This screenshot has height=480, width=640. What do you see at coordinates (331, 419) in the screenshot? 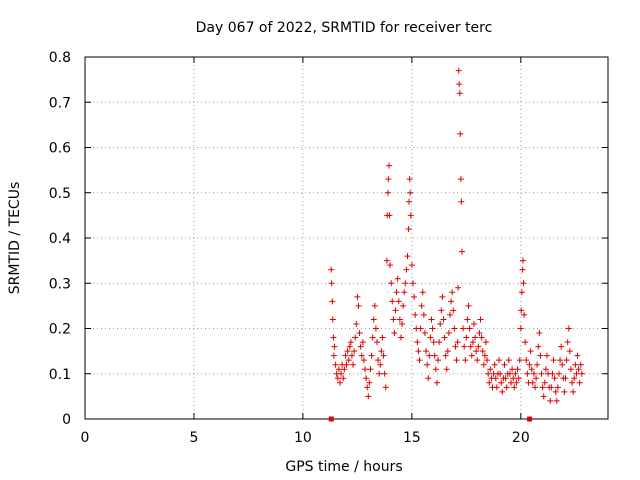
I see `baseline-marker` at bounding box center [331, 419].